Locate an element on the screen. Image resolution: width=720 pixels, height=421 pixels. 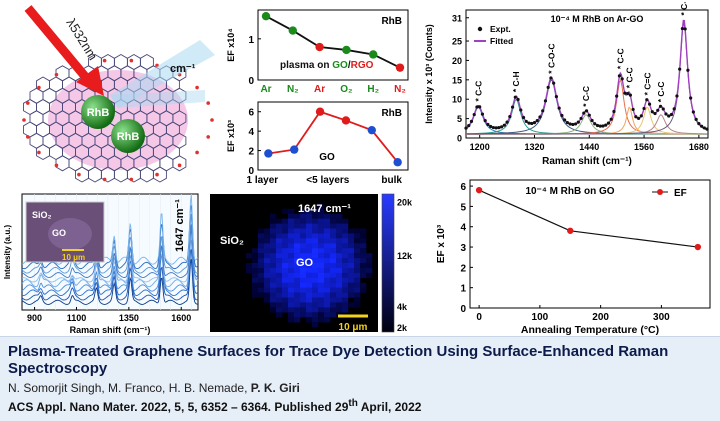
x-tick-label: N₂ is located at coordinates (400, 89).